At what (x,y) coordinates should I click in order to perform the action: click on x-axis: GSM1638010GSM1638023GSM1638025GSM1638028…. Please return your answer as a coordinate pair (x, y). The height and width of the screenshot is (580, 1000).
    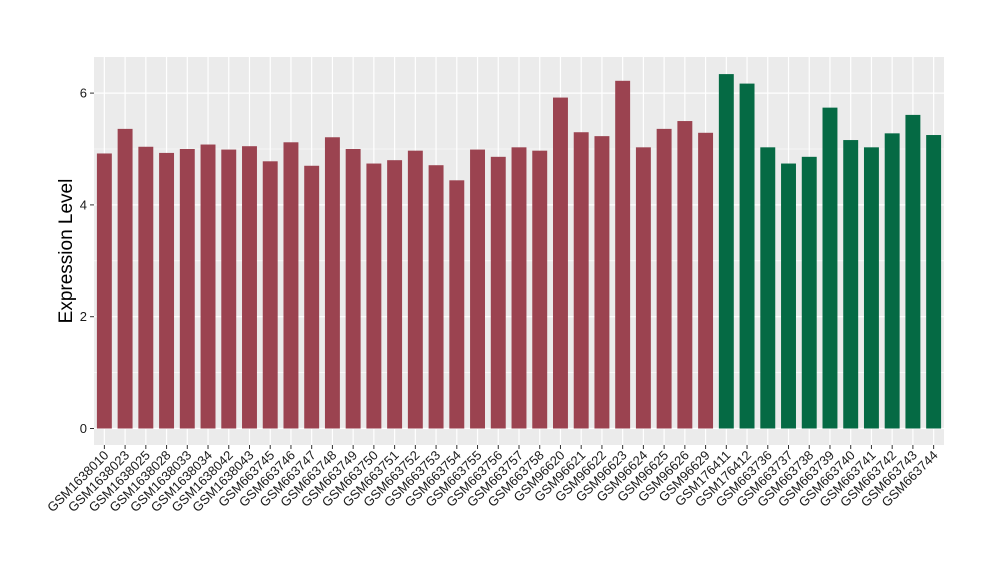
    Looking at the image, I should click on (492, 480).